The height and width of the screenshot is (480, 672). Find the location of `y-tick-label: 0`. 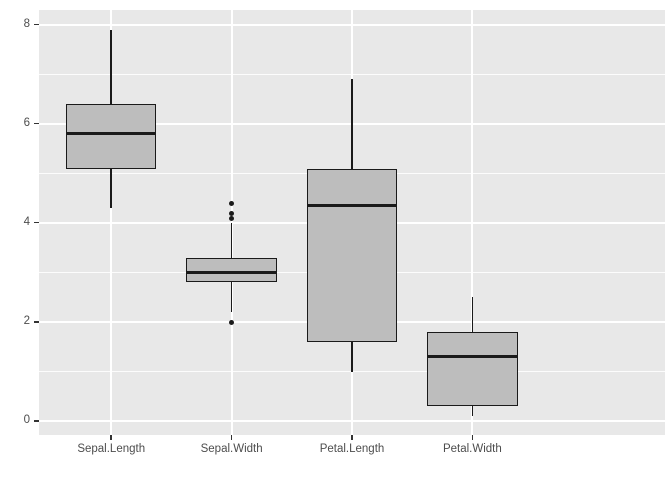

y-tick-label: 0 is located at coordinates (26, 420).